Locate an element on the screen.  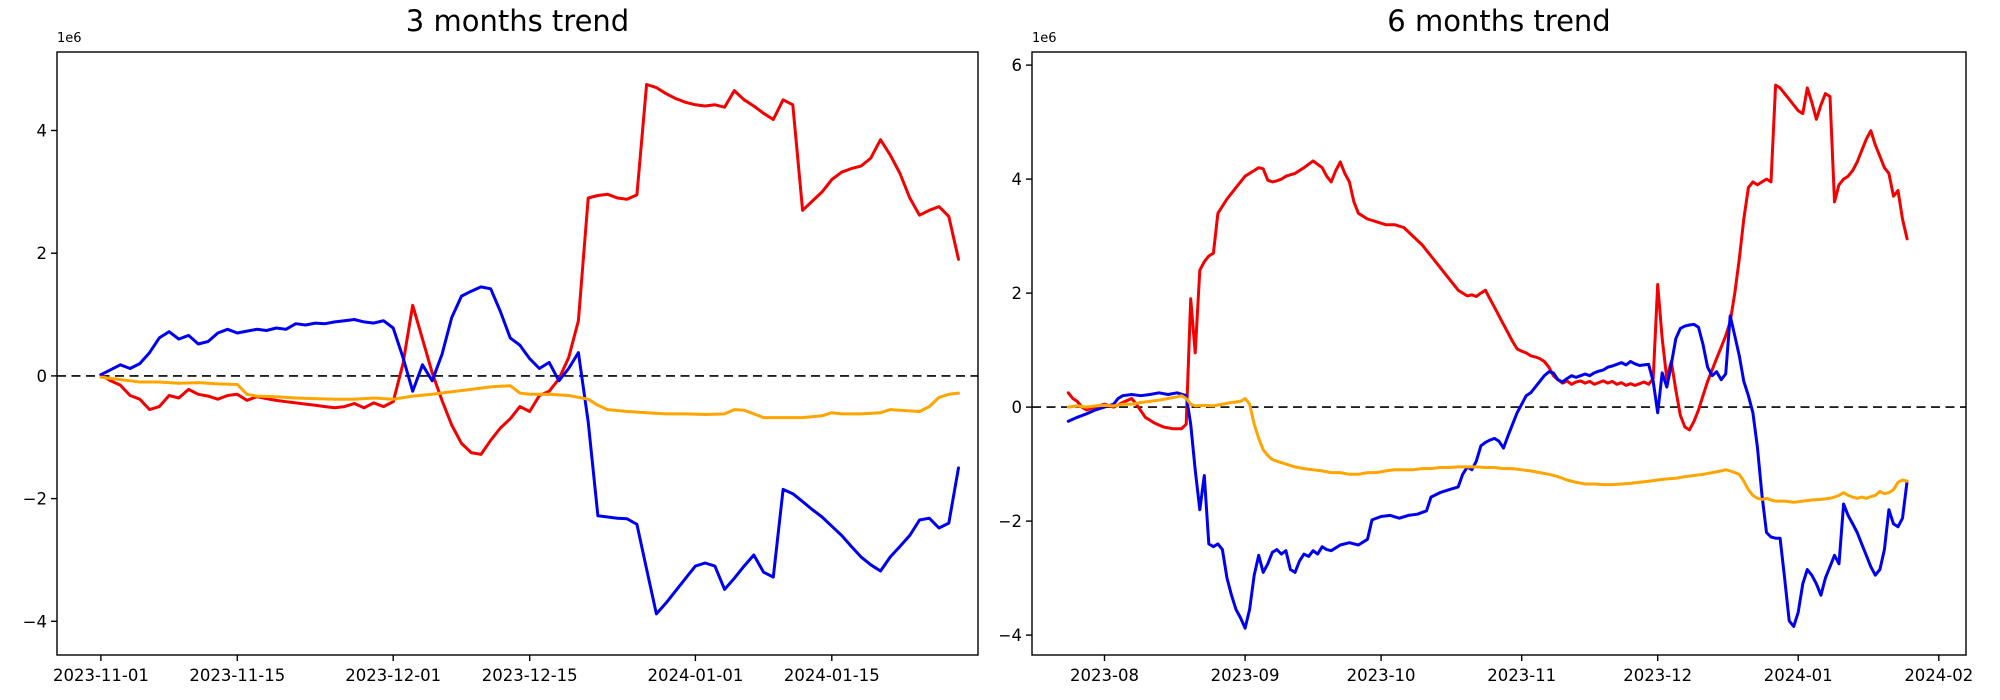
x-tick-label: 2023-11-01 is located at coordinates (101, 675).